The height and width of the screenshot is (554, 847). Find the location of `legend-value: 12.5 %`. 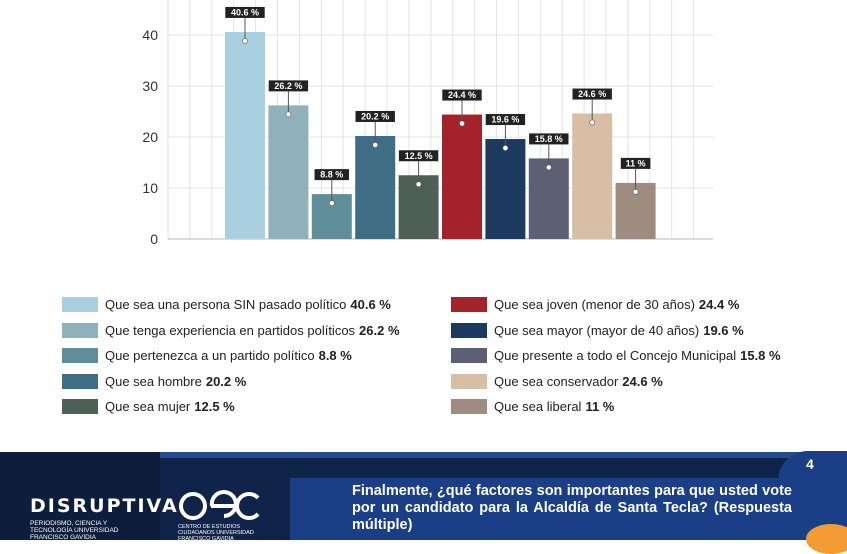

legend-value: 12.5 % is located at coordinates (214, 407).